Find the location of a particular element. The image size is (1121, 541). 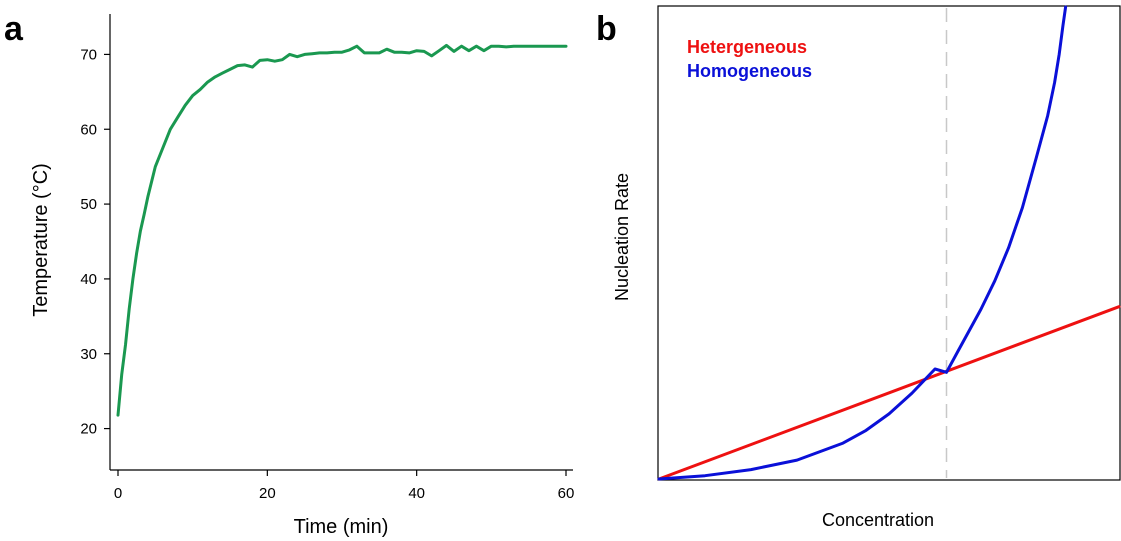

panel-b-y-axis-title: Nucleation Rate is located at coordinates (622, 237).